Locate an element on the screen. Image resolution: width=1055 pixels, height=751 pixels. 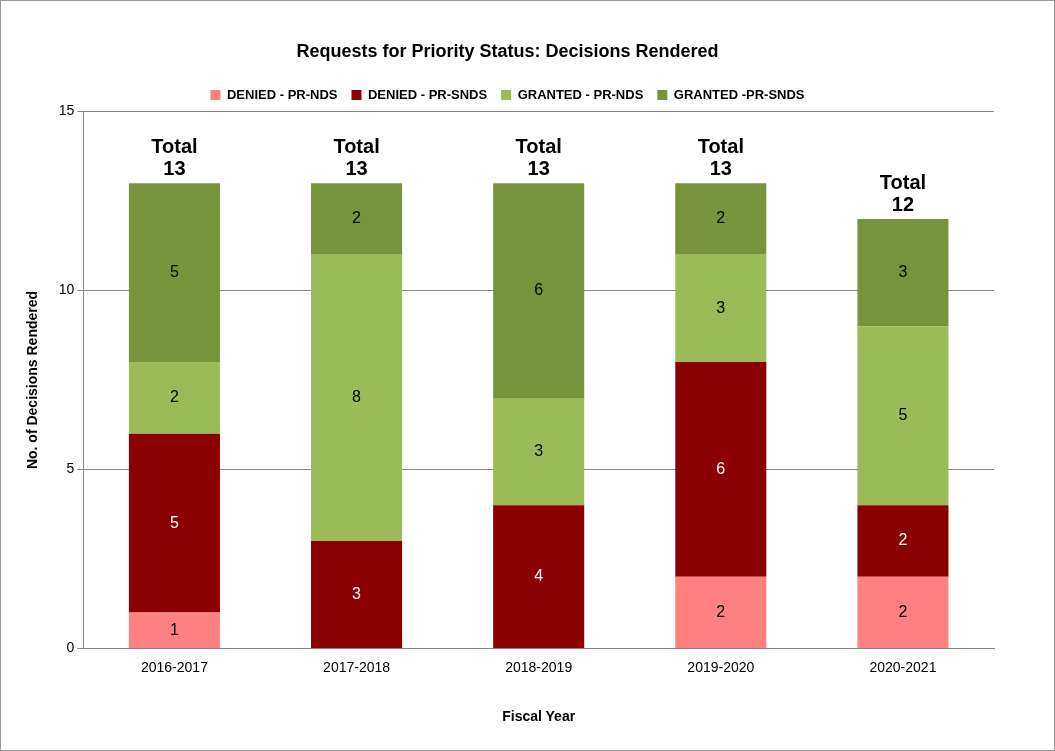
y-tick-label: 10 is located at coordinates (66, 289).